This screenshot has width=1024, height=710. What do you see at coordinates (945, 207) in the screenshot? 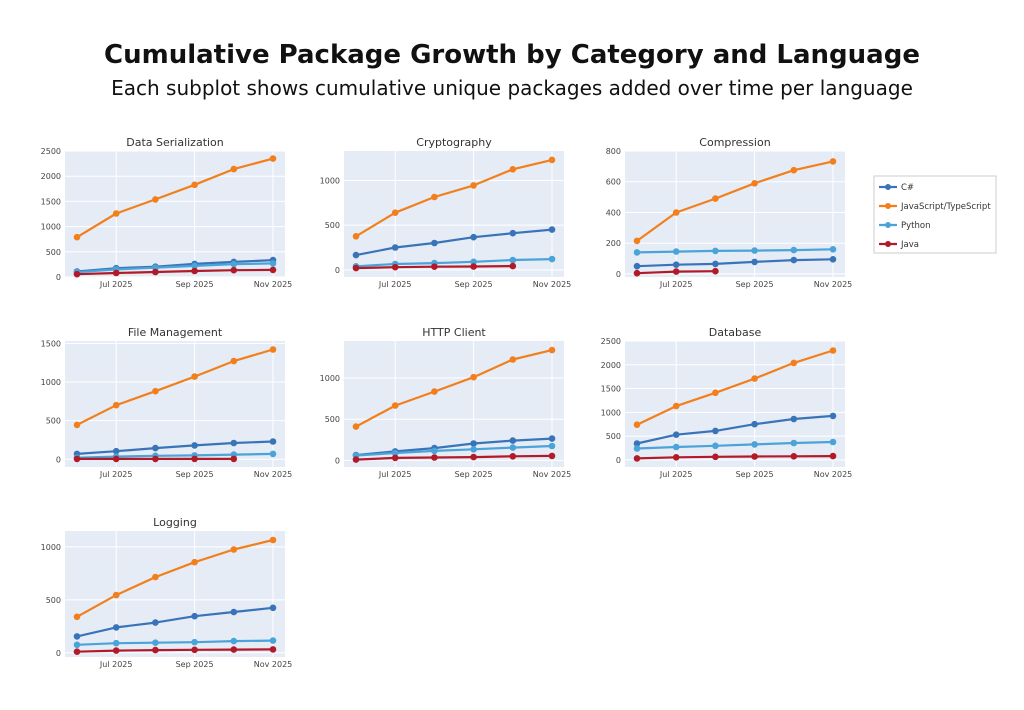
I see `legend-label-javascript-typescript: JavaScript/TypeScript` at bounding box center [945, 207].